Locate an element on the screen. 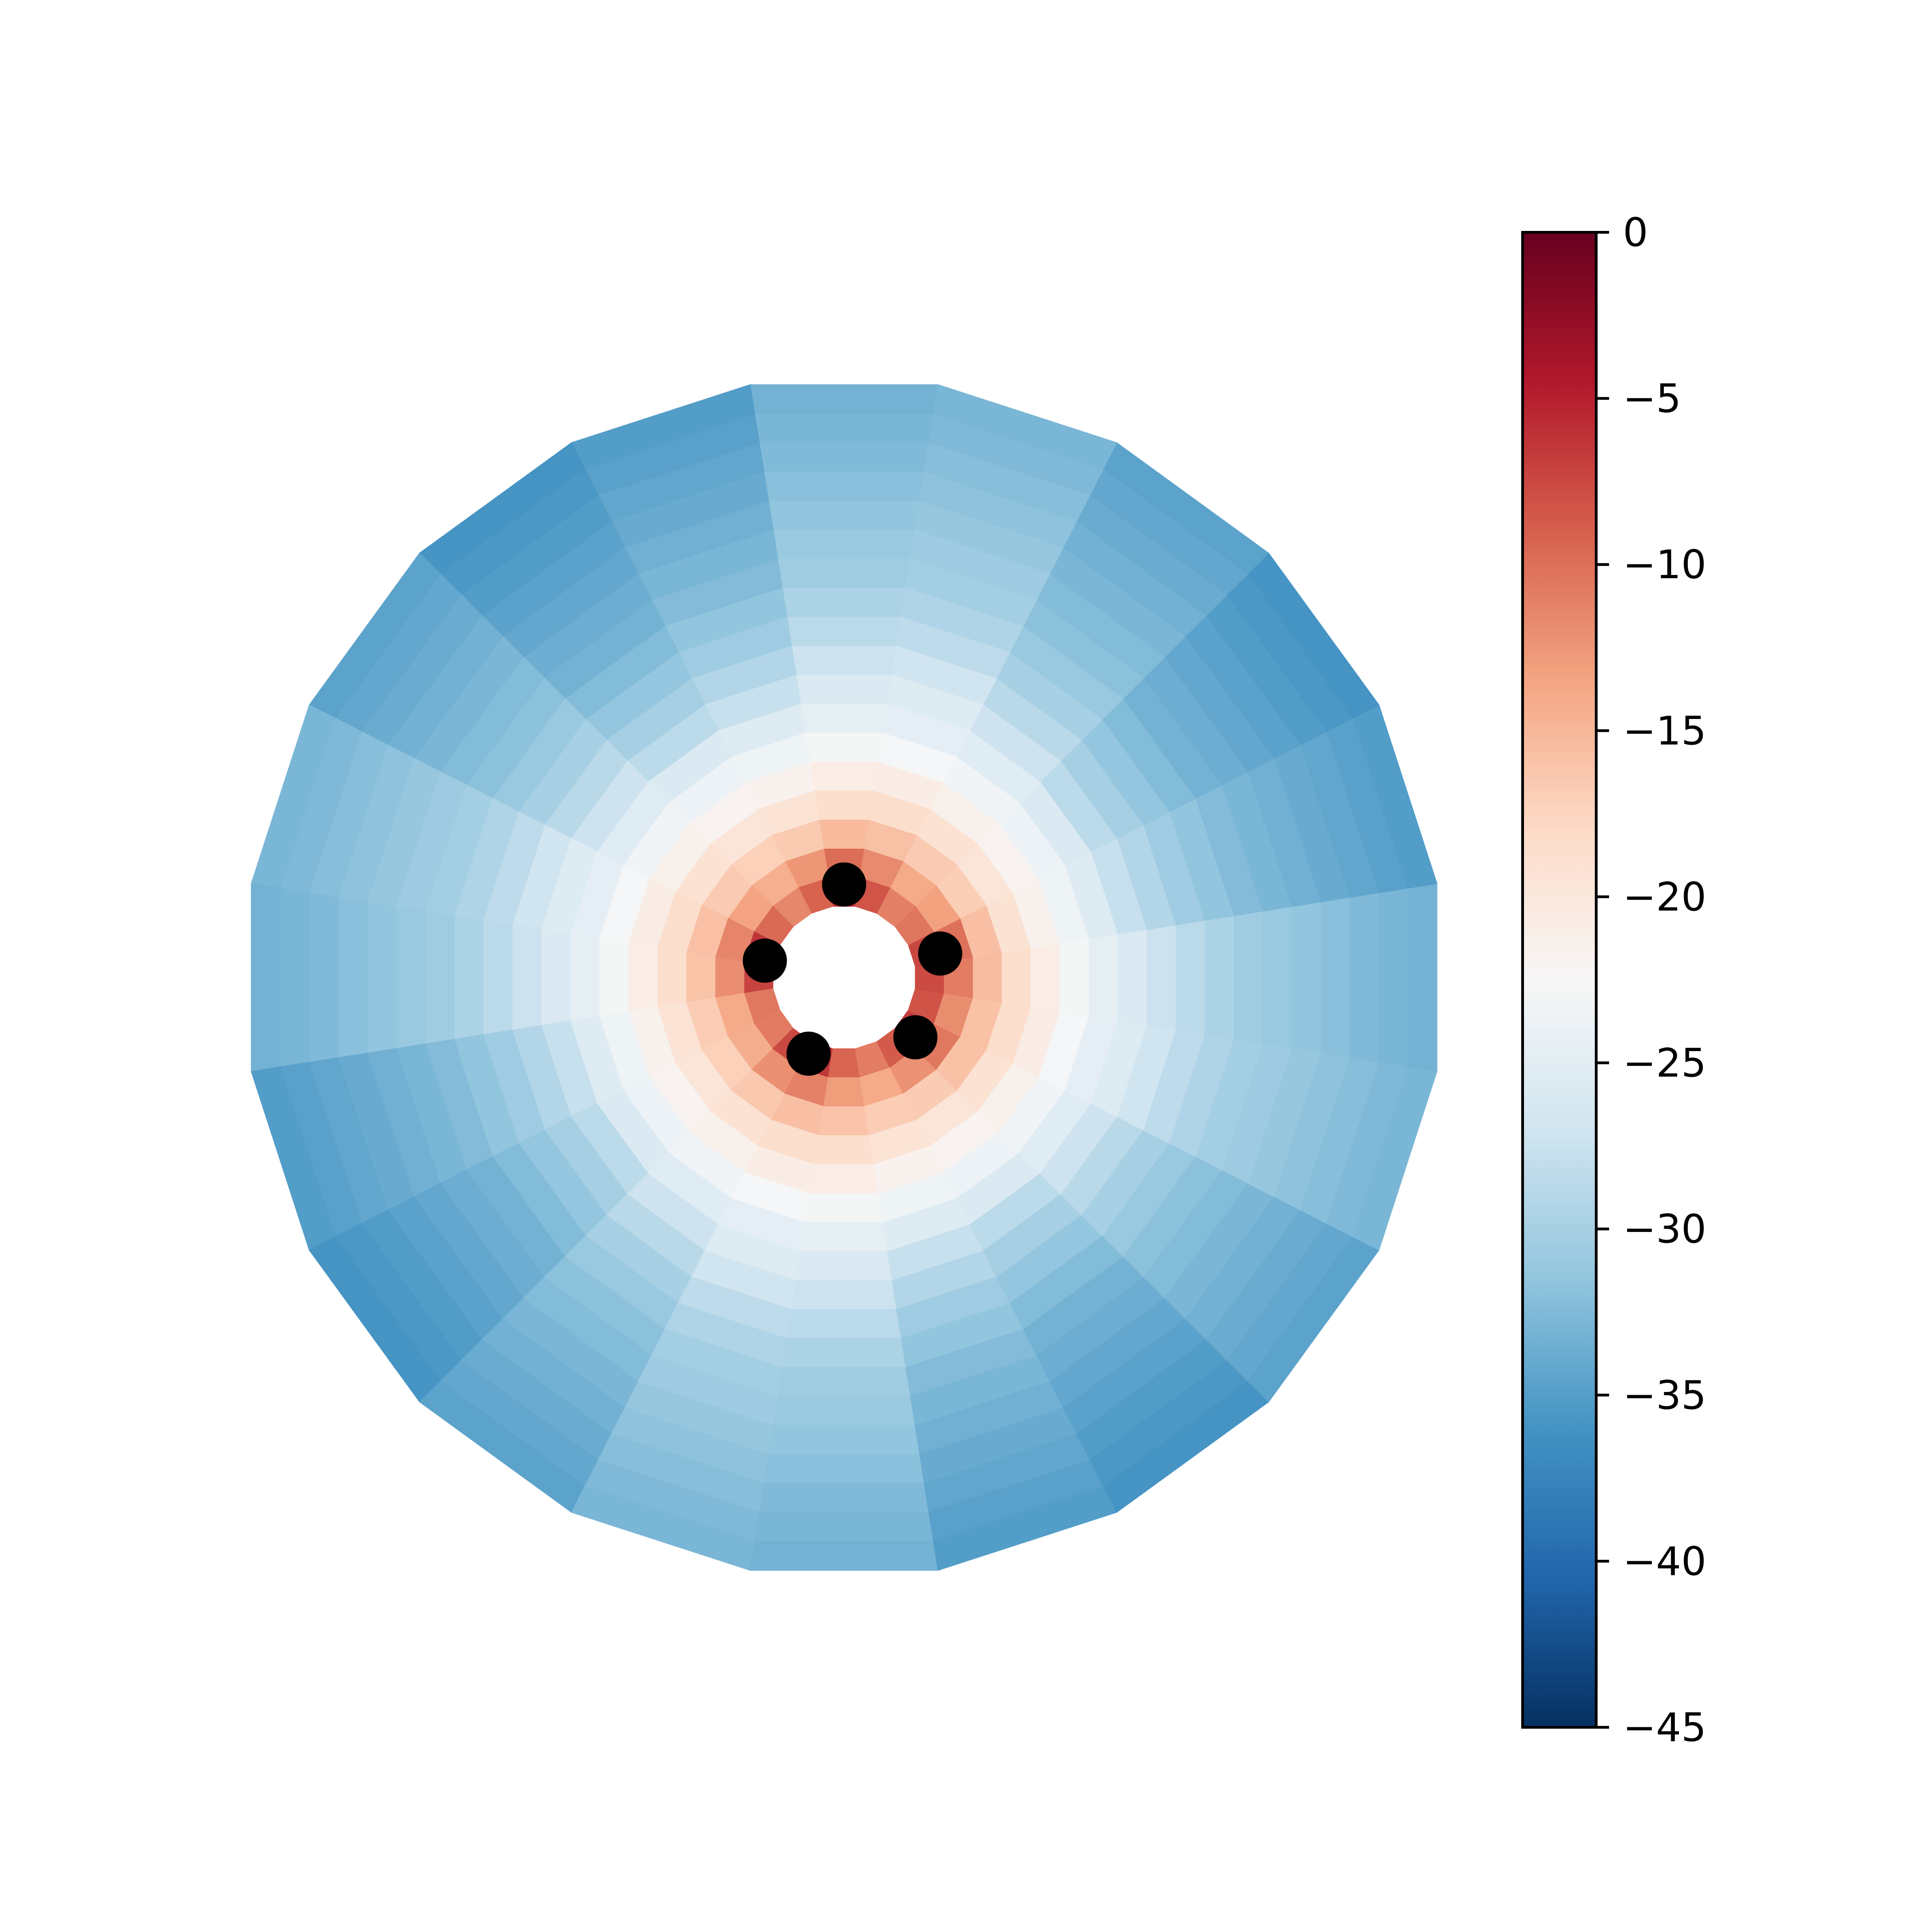 Image resolution: width=1932 pixels, height=1932 pixels. colorbar-tick-label: −20 is located at coordinates (1665, 897).